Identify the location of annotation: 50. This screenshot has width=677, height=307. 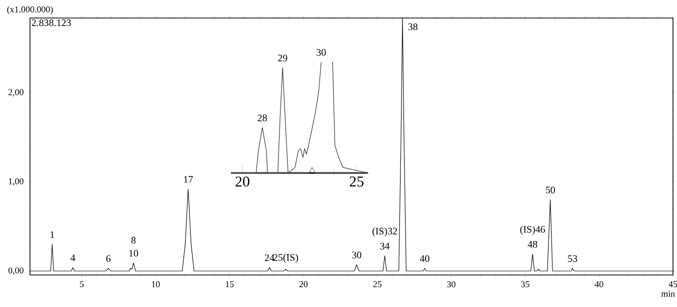
(550, 190).